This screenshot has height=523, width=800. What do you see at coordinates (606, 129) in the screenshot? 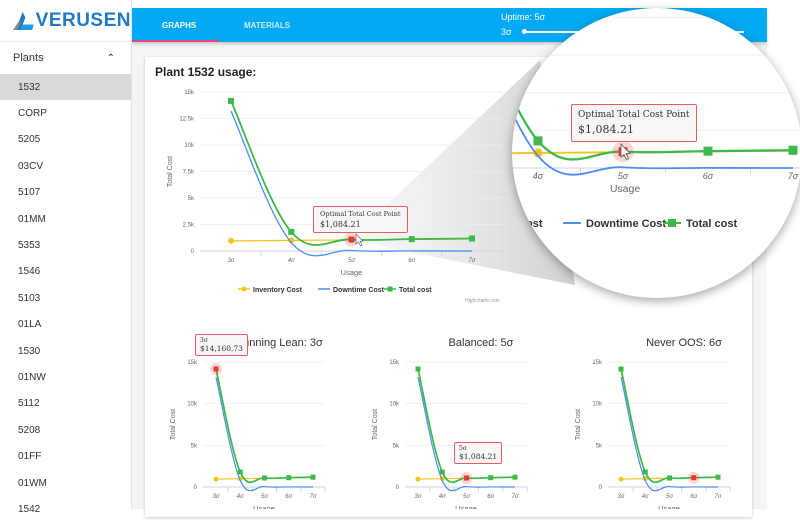
I see `magnified-tooltip-value: $1,084.21` at bounding box center [606, 129].